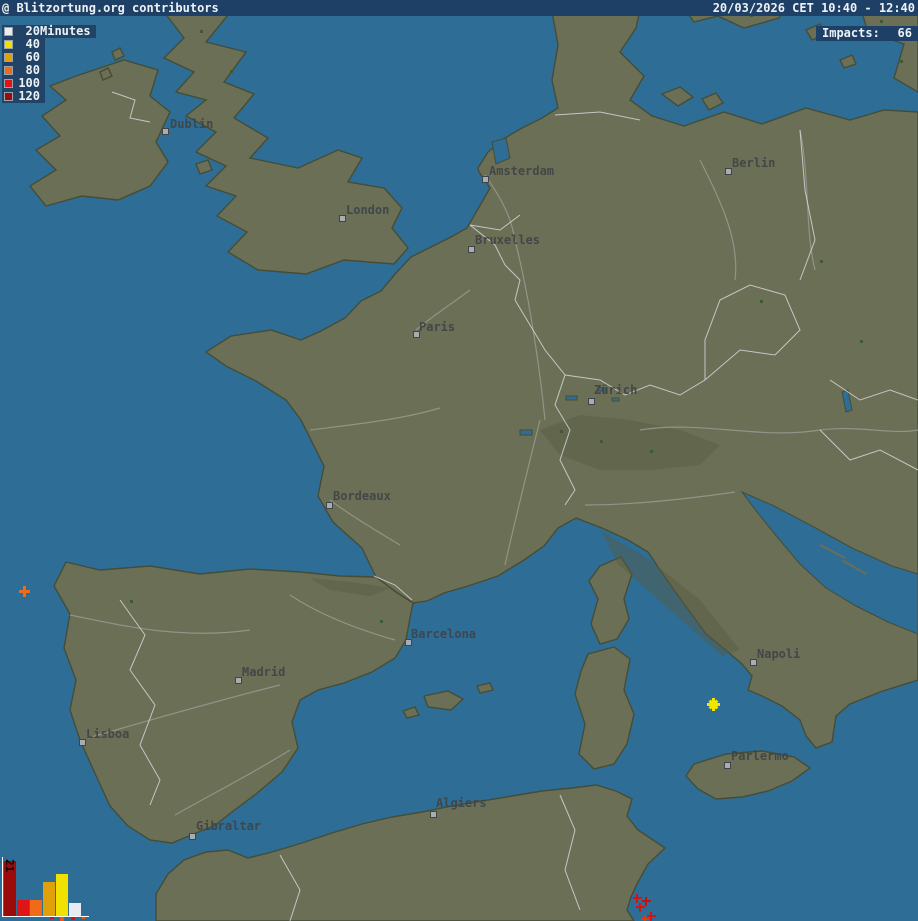  Describe the element at coordinates (23, 908) in the screenshot. I see `histogram-bar-100min` at that location.